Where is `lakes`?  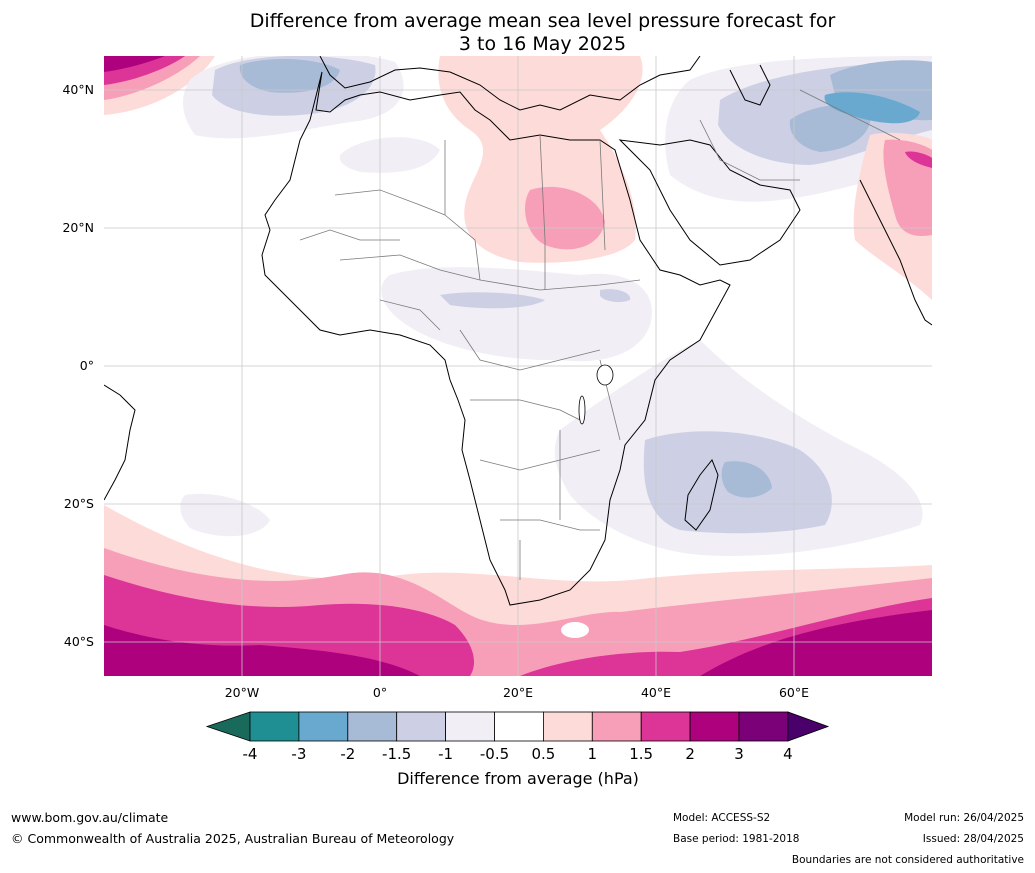 lakes is located at coordinates (596, 394).